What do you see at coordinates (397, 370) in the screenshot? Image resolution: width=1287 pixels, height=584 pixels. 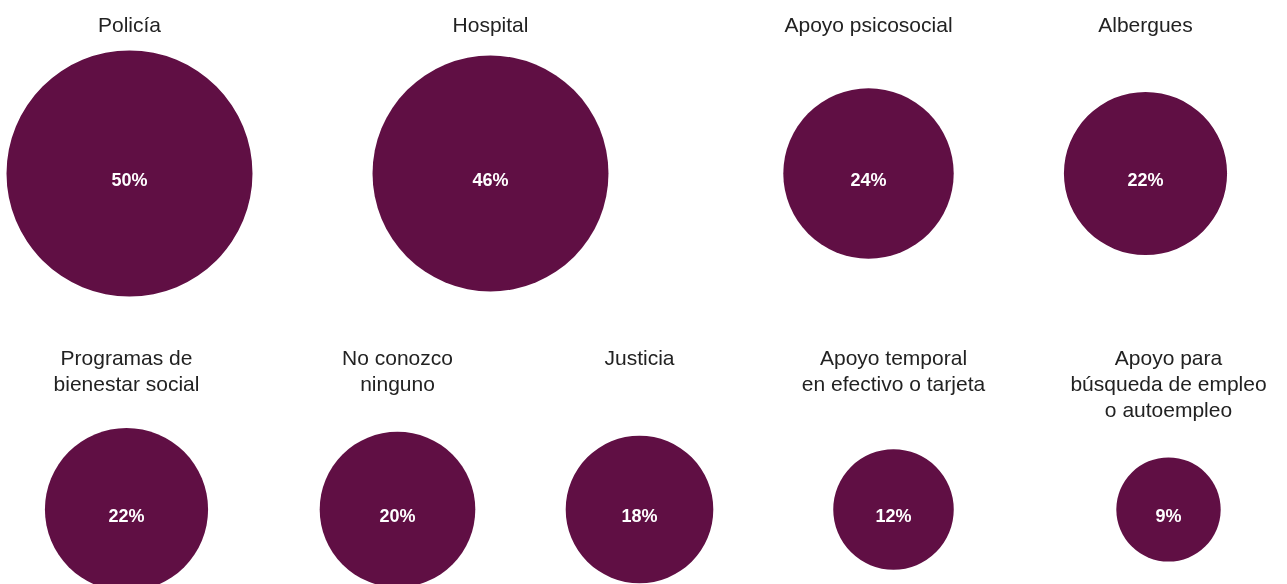 I see `category-label: No conozco ninguno` at bounding box center [397, 370].